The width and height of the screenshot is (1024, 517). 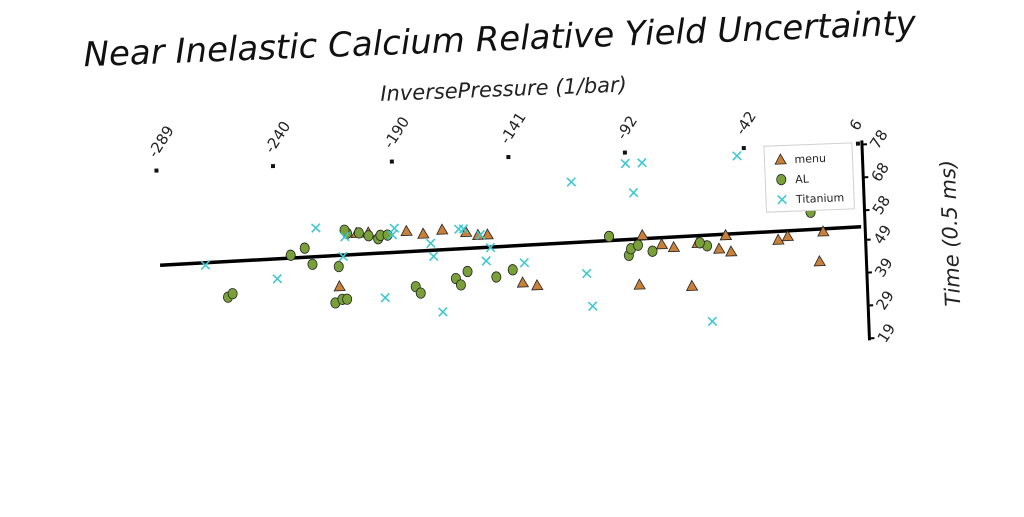 What do you see at coordinates (278, 137) in the screenshot?
I see `x-tick-label: -240` at bounding box center [278, 137].